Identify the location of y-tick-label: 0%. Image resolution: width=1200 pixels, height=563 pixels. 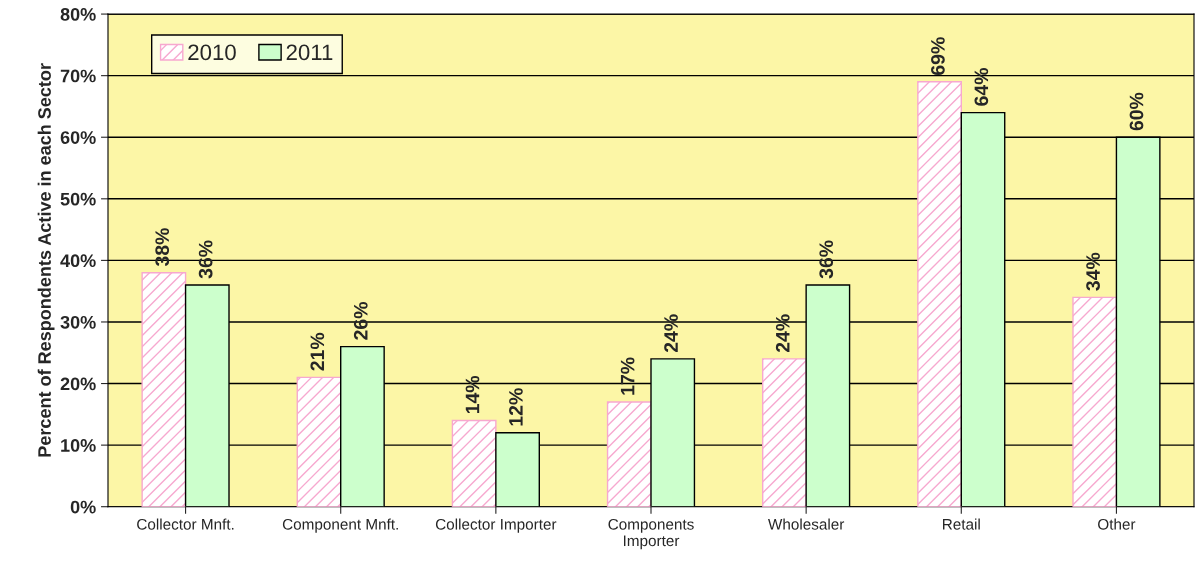
(83, 507).